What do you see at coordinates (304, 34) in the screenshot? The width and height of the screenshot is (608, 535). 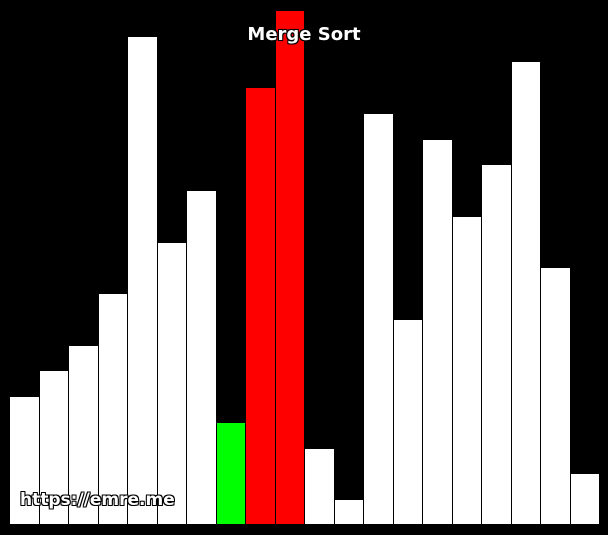 I see `algorithm-title: Merge Sort` at bounding box center [304, 34].